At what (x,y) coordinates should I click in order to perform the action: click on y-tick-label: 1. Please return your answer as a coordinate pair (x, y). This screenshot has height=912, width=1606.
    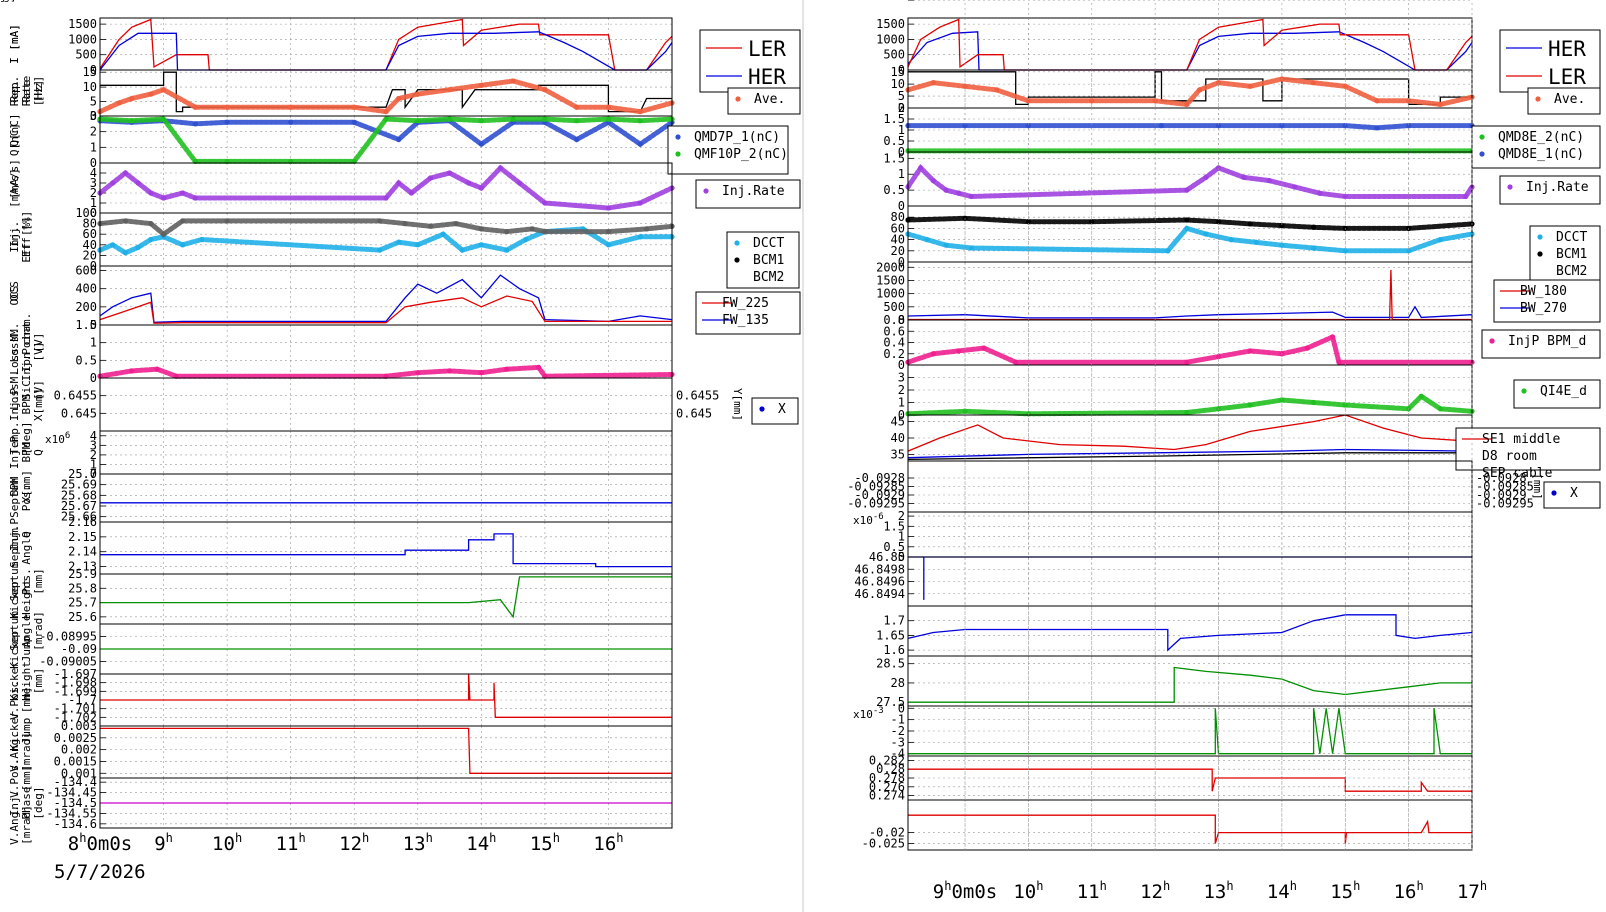
    Looking at the image, I should click on (93, 464).